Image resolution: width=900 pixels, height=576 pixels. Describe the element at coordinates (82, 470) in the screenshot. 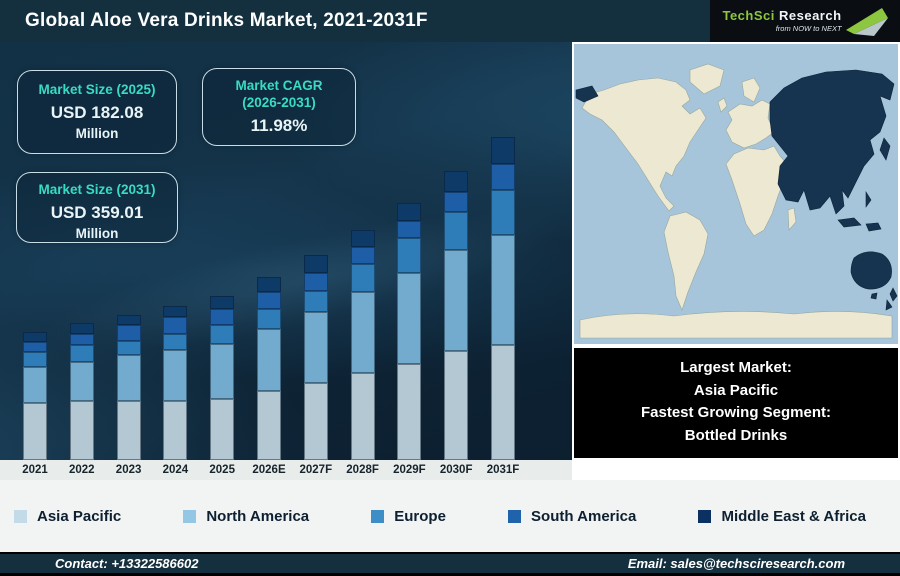

I see `x-axis-label: 2022` at that location.